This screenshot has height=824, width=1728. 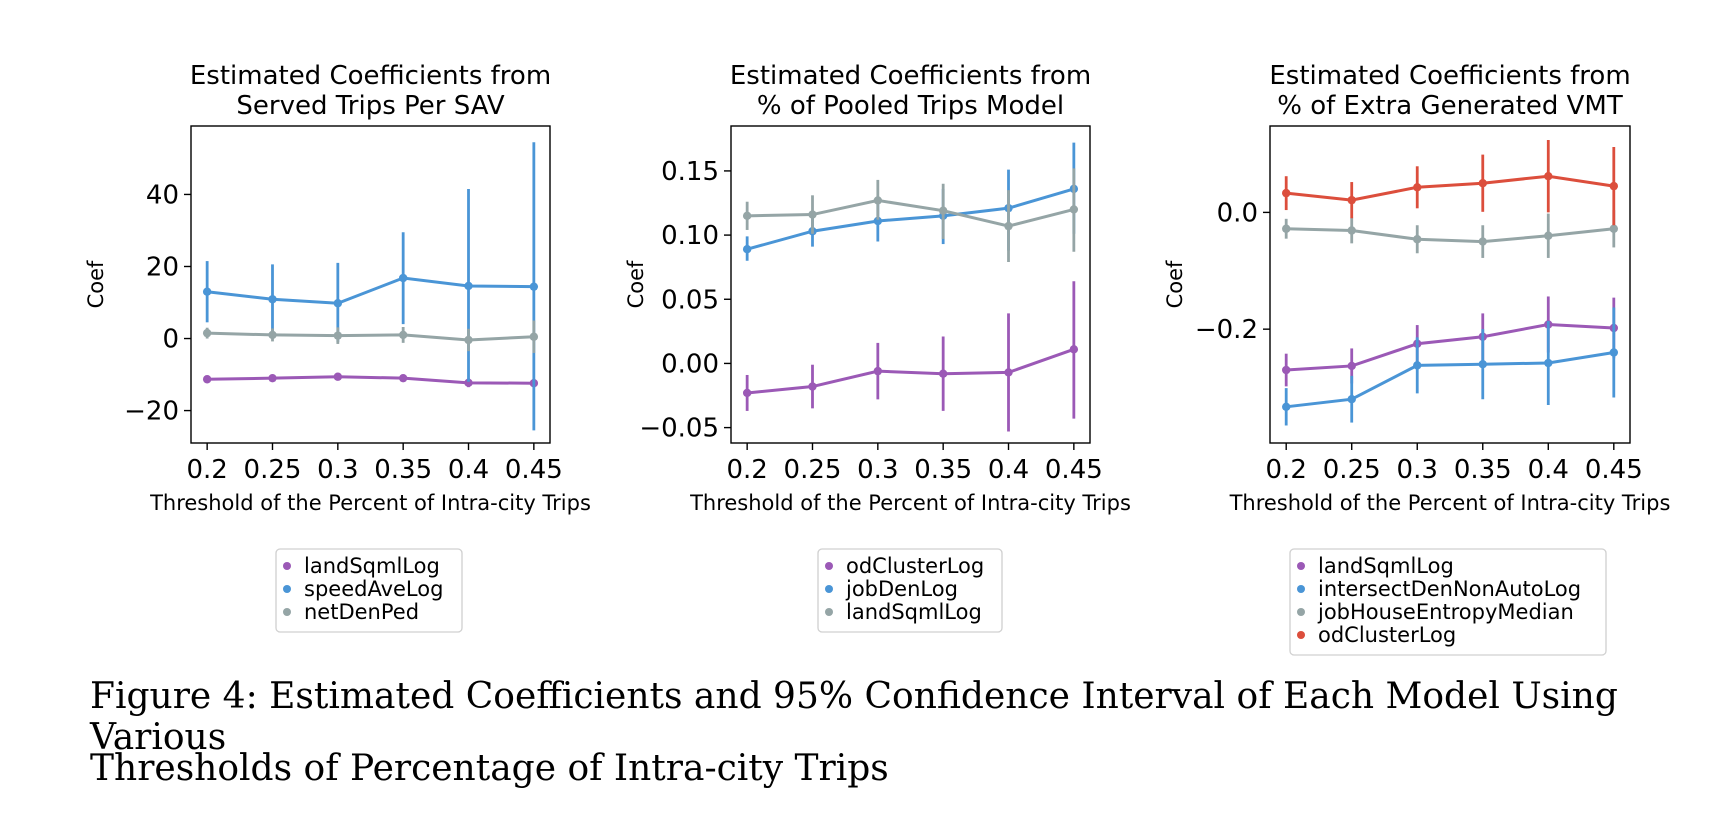 I want to click on y-tick-label: 0.15, so click(x=690, y=172).